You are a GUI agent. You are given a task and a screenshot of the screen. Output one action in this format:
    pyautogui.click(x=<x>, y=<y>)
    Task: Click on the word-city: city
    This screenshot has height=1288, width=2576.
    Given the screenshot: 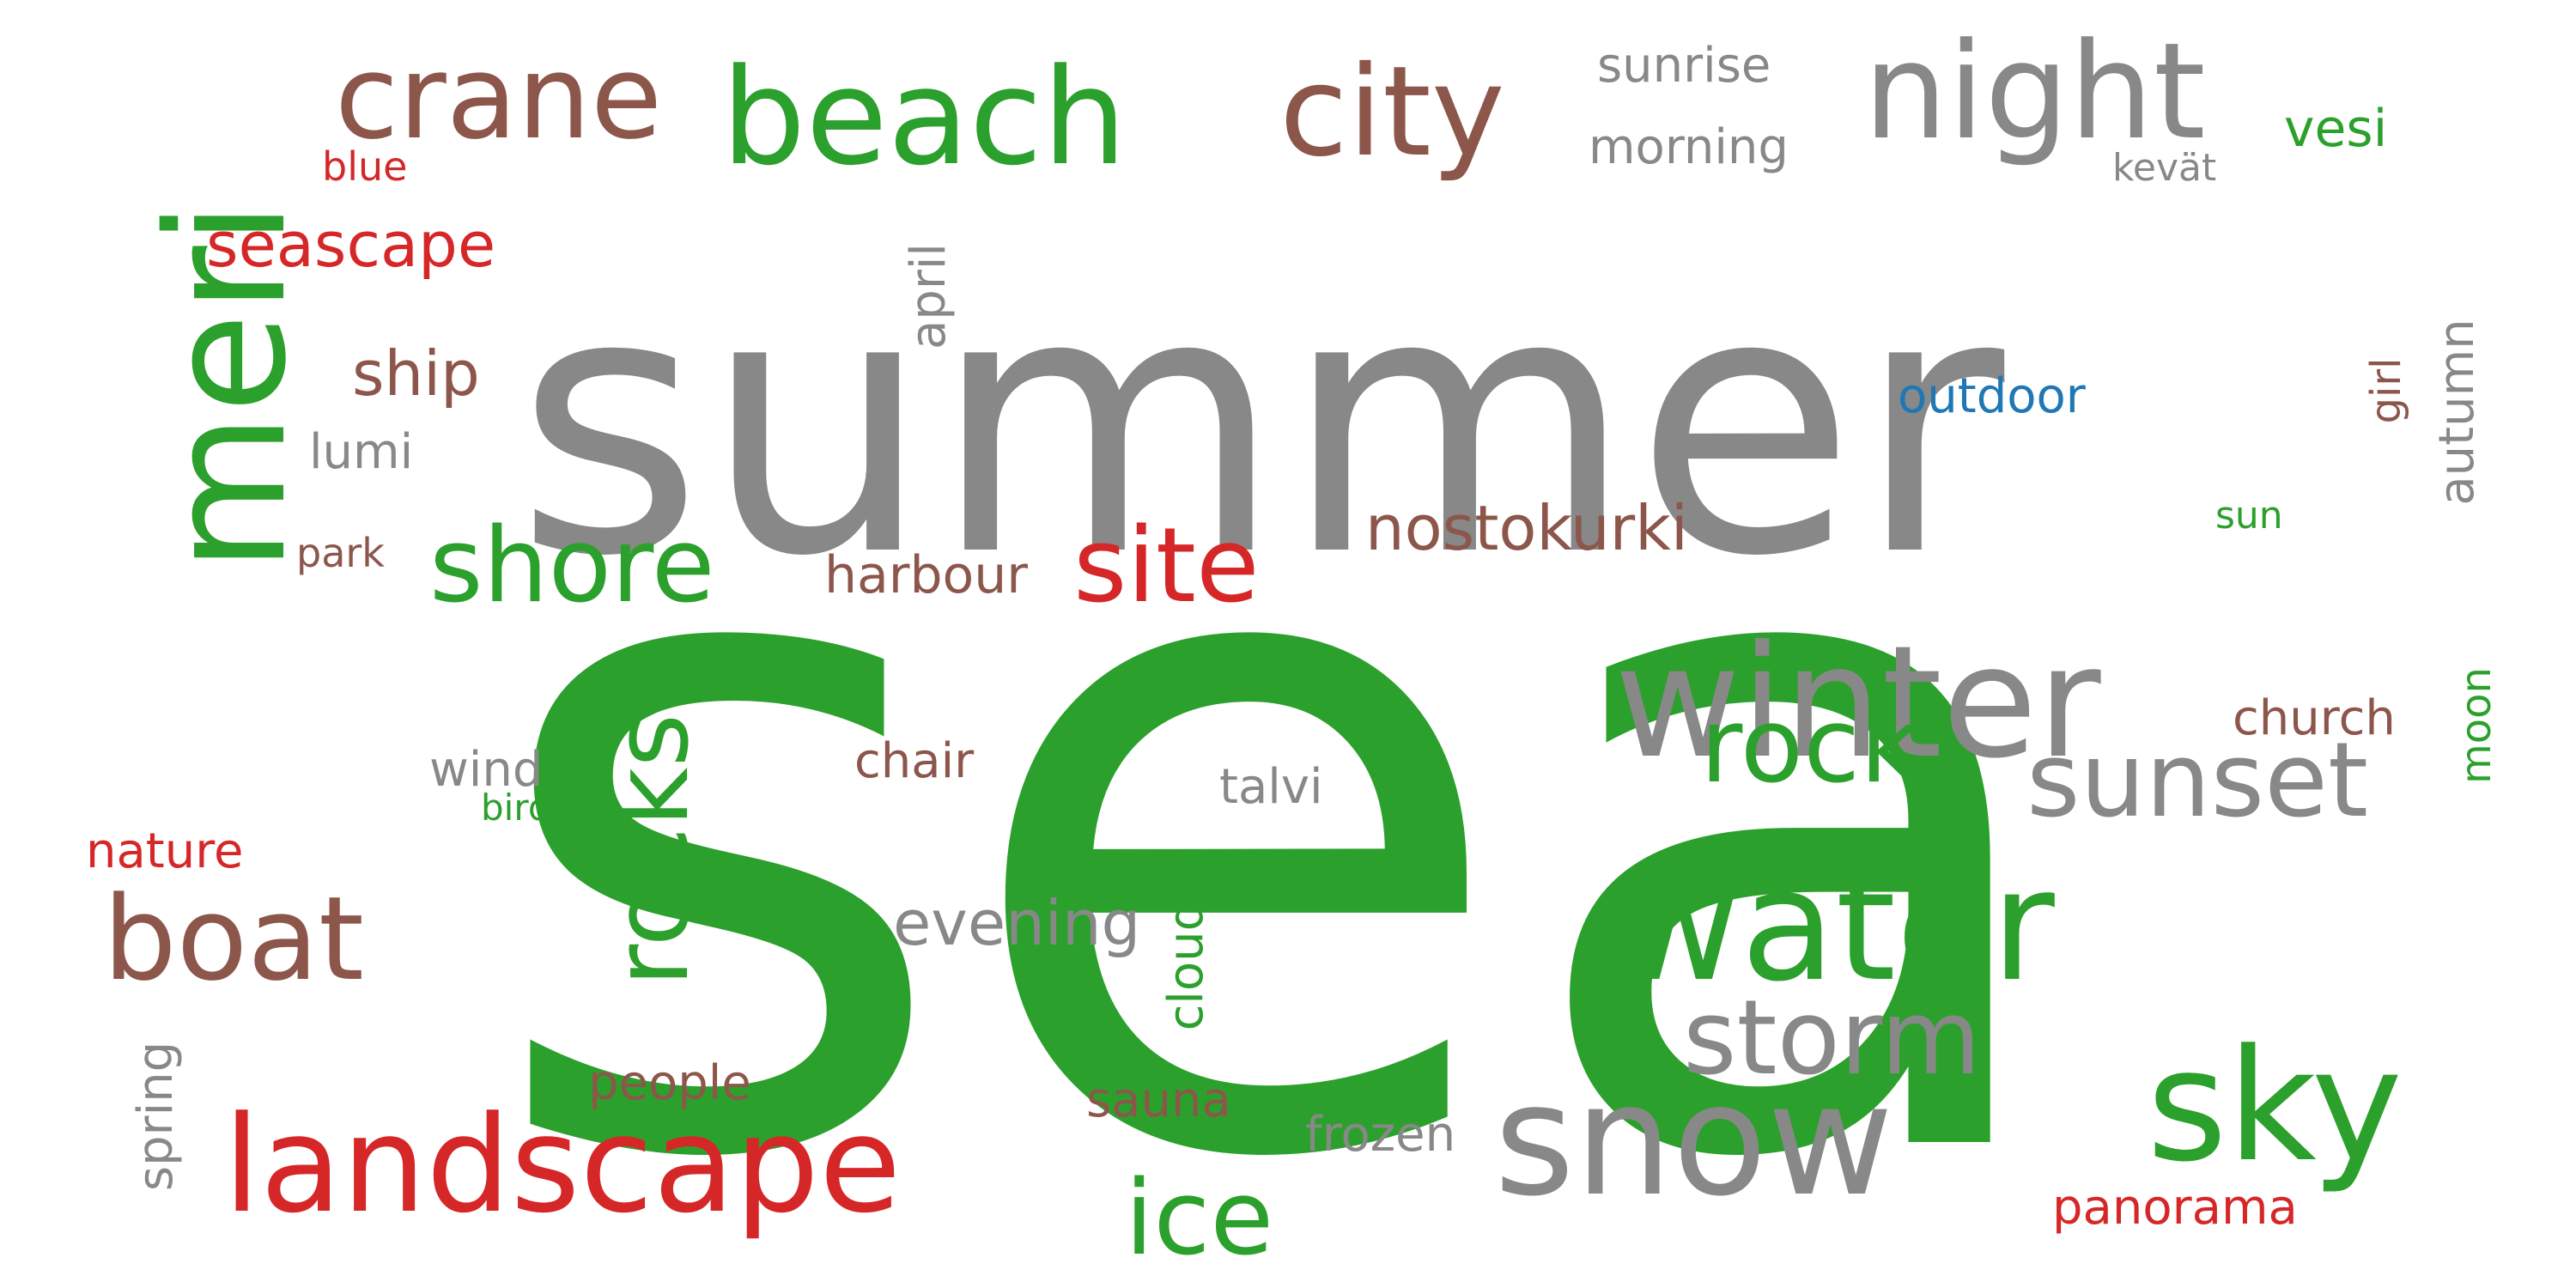 What is the action you would take?
    pyautogui.click(x=1392, y=112)
    